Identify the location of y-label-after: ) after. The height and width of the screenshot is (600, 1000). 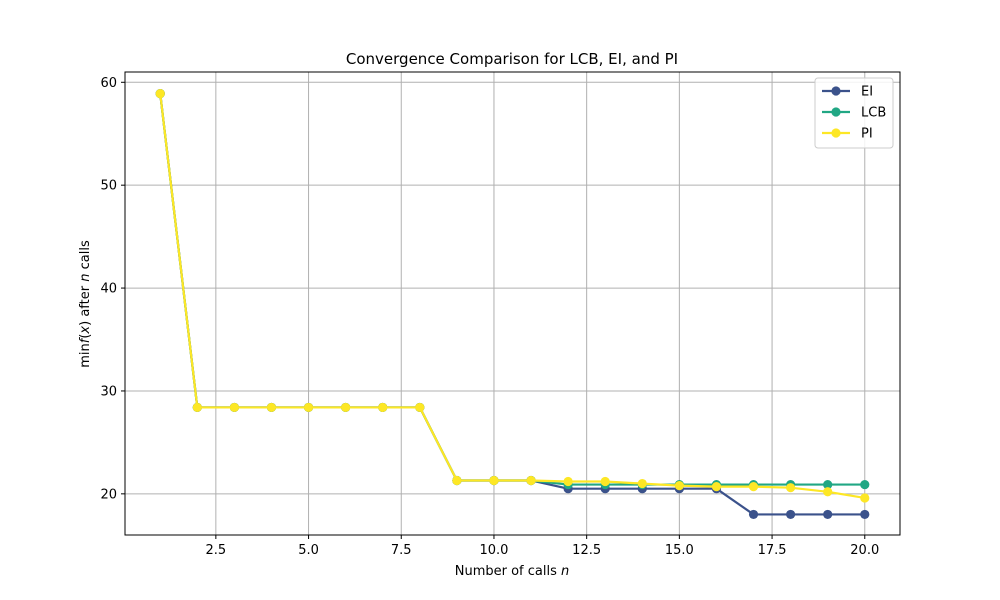
(85, 304).